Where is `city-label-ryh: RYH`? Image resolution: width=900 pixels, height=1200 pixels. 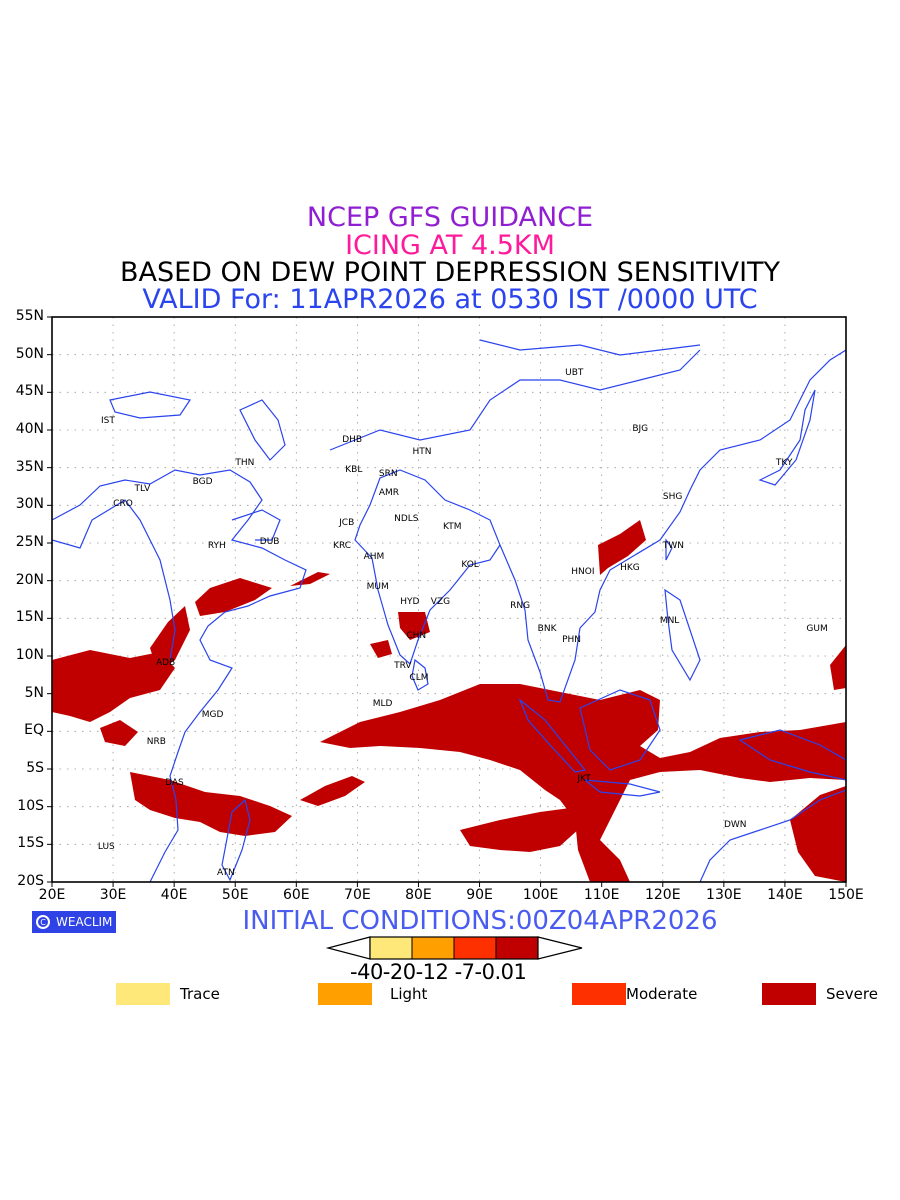
city-label-ryh: RYH is located at coordinates (216, 545).